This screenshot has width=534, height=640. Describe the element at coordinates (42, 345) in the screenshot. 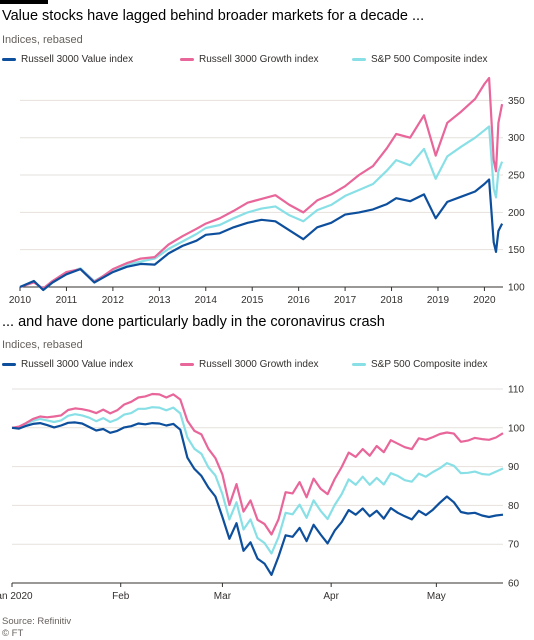

I see `chart2-subtitle: Indices, rebased` at that location.